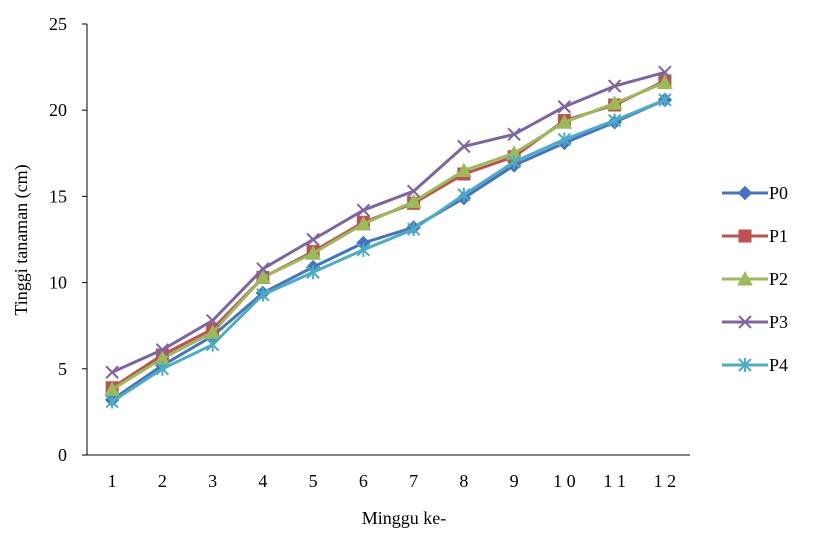 This screenshot has height=533, width=817. What do you see at coordinates (413, 481) in the screenshot?
I see `x-tick-label: 7` at bounding box center [413, 481].